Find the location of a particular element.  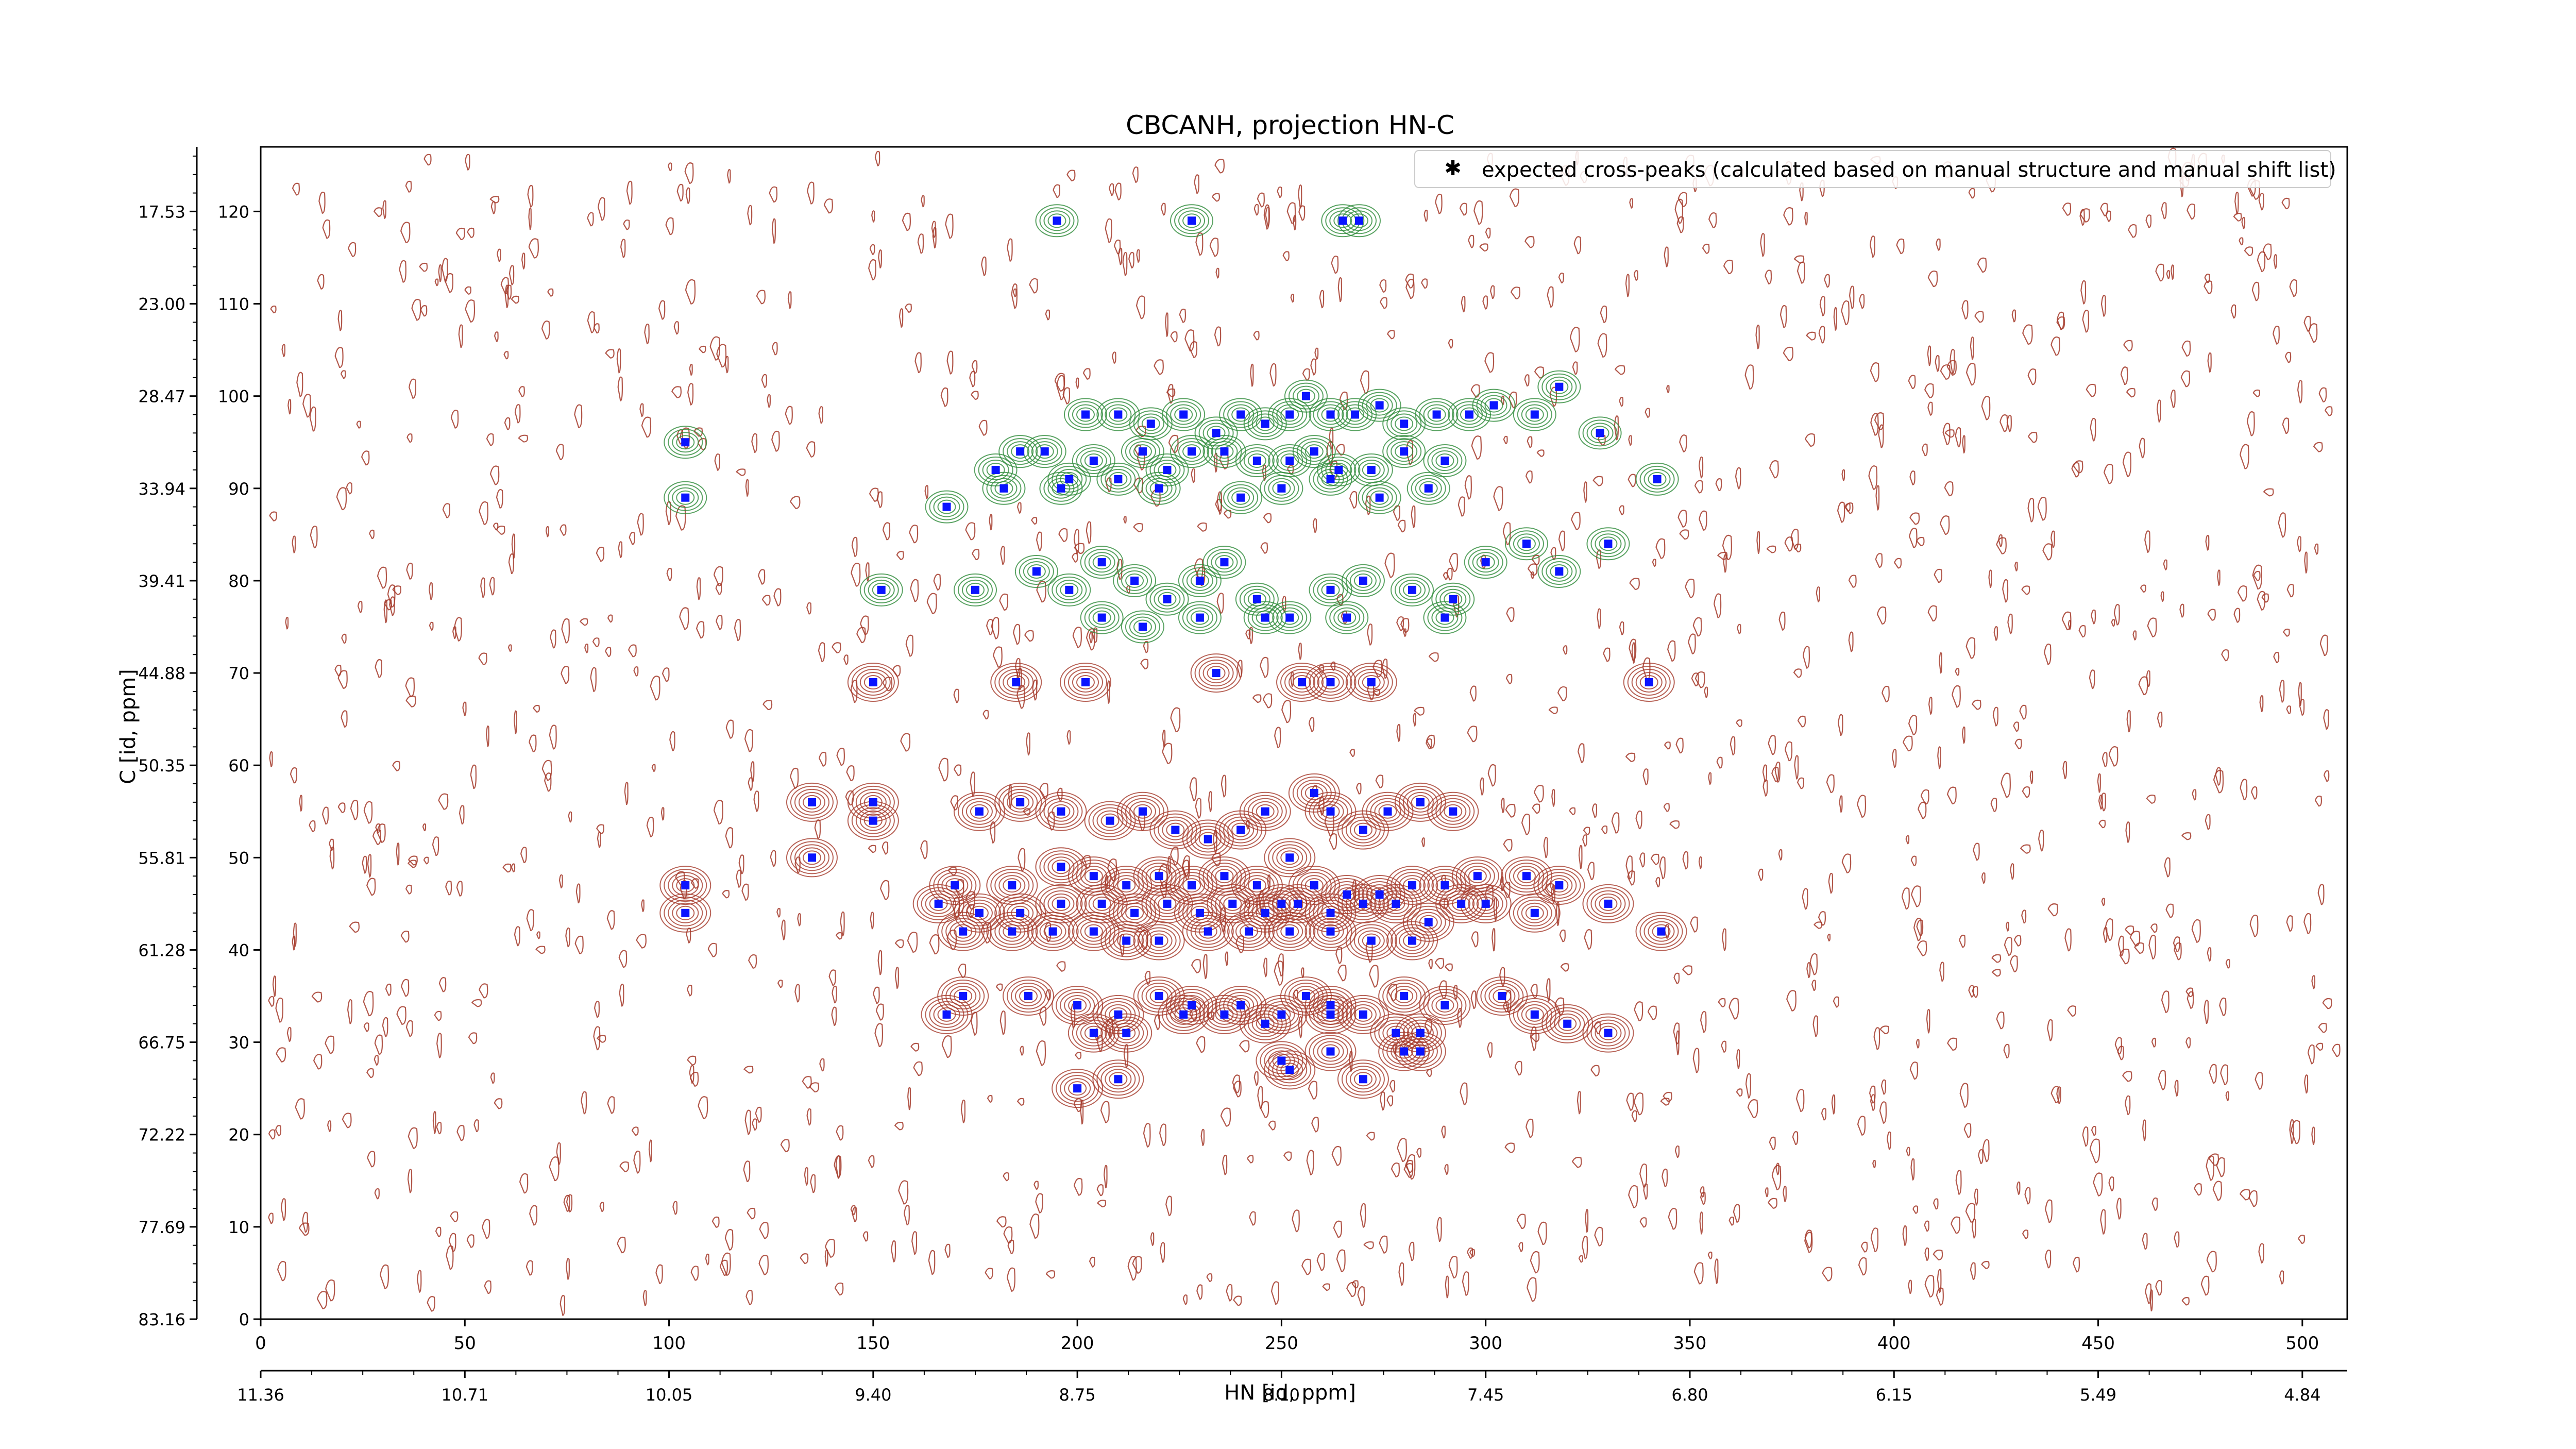

secondary-x-tick-label: 6.15 is located at coordinates (1894, 1395).